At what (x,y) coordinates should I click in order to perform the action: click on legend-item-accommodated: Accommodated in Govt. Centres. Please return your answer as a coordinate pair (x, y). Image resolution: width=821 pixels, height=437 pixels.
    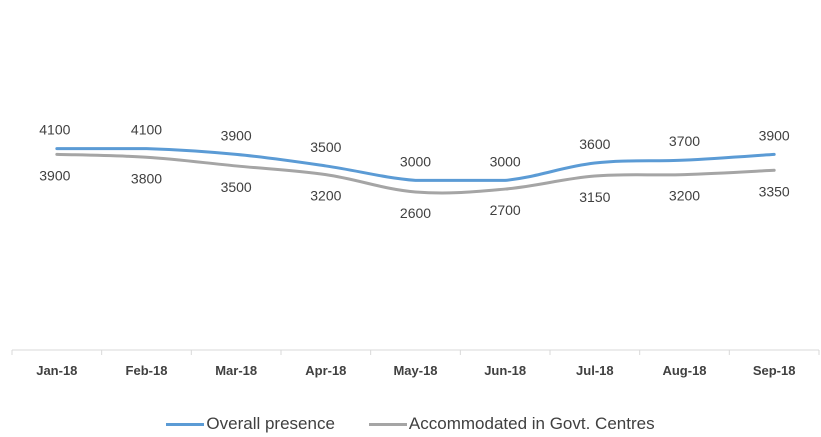
    Looking at the image, I should click on (511, 424).